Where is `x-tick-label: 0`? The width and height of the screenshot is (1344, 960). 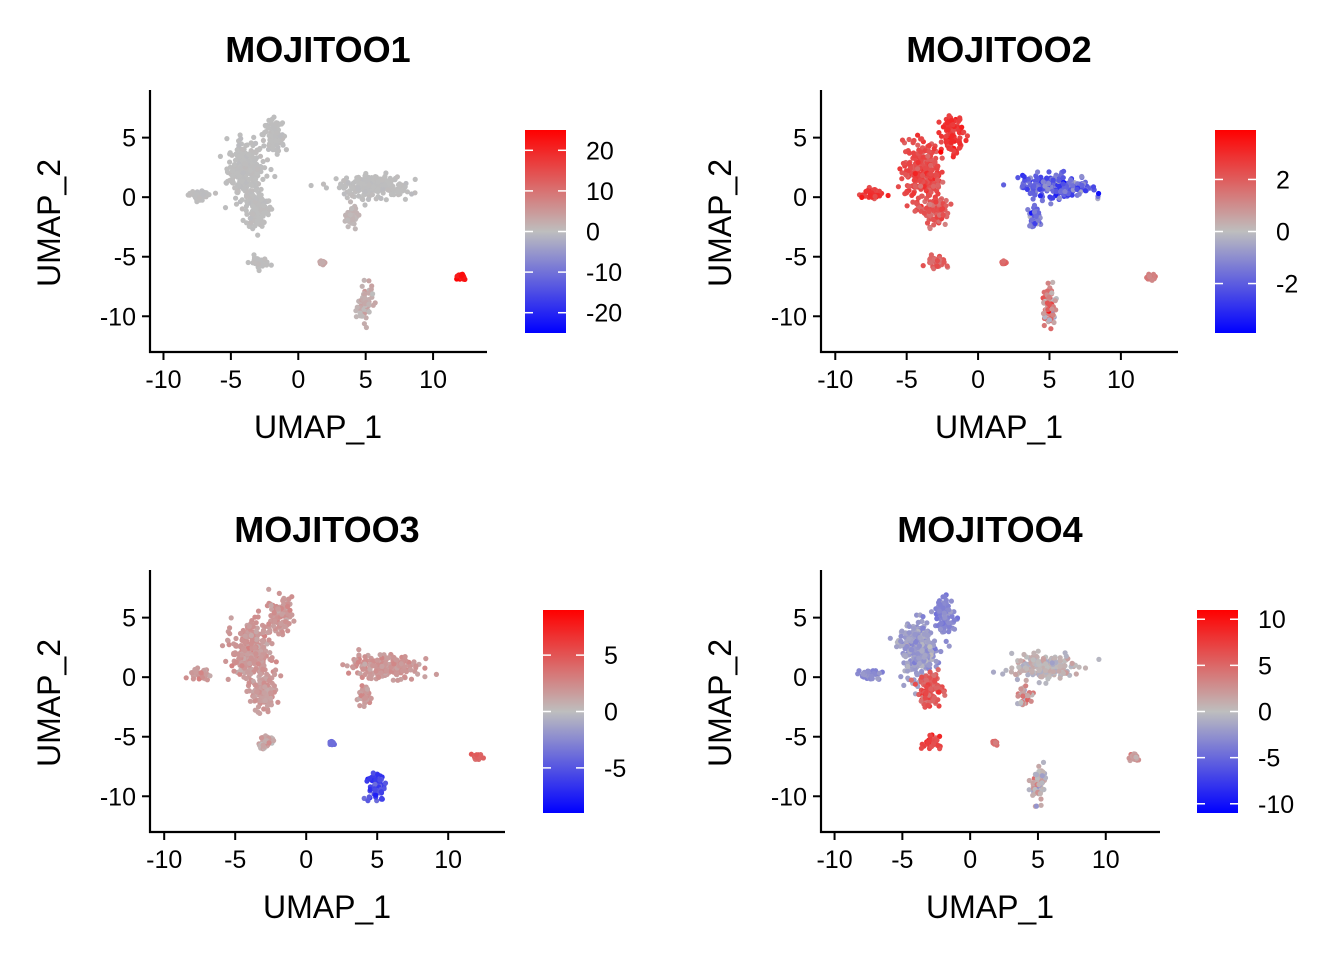
x-tick-label: 0 is located at coordinates (298, 380).